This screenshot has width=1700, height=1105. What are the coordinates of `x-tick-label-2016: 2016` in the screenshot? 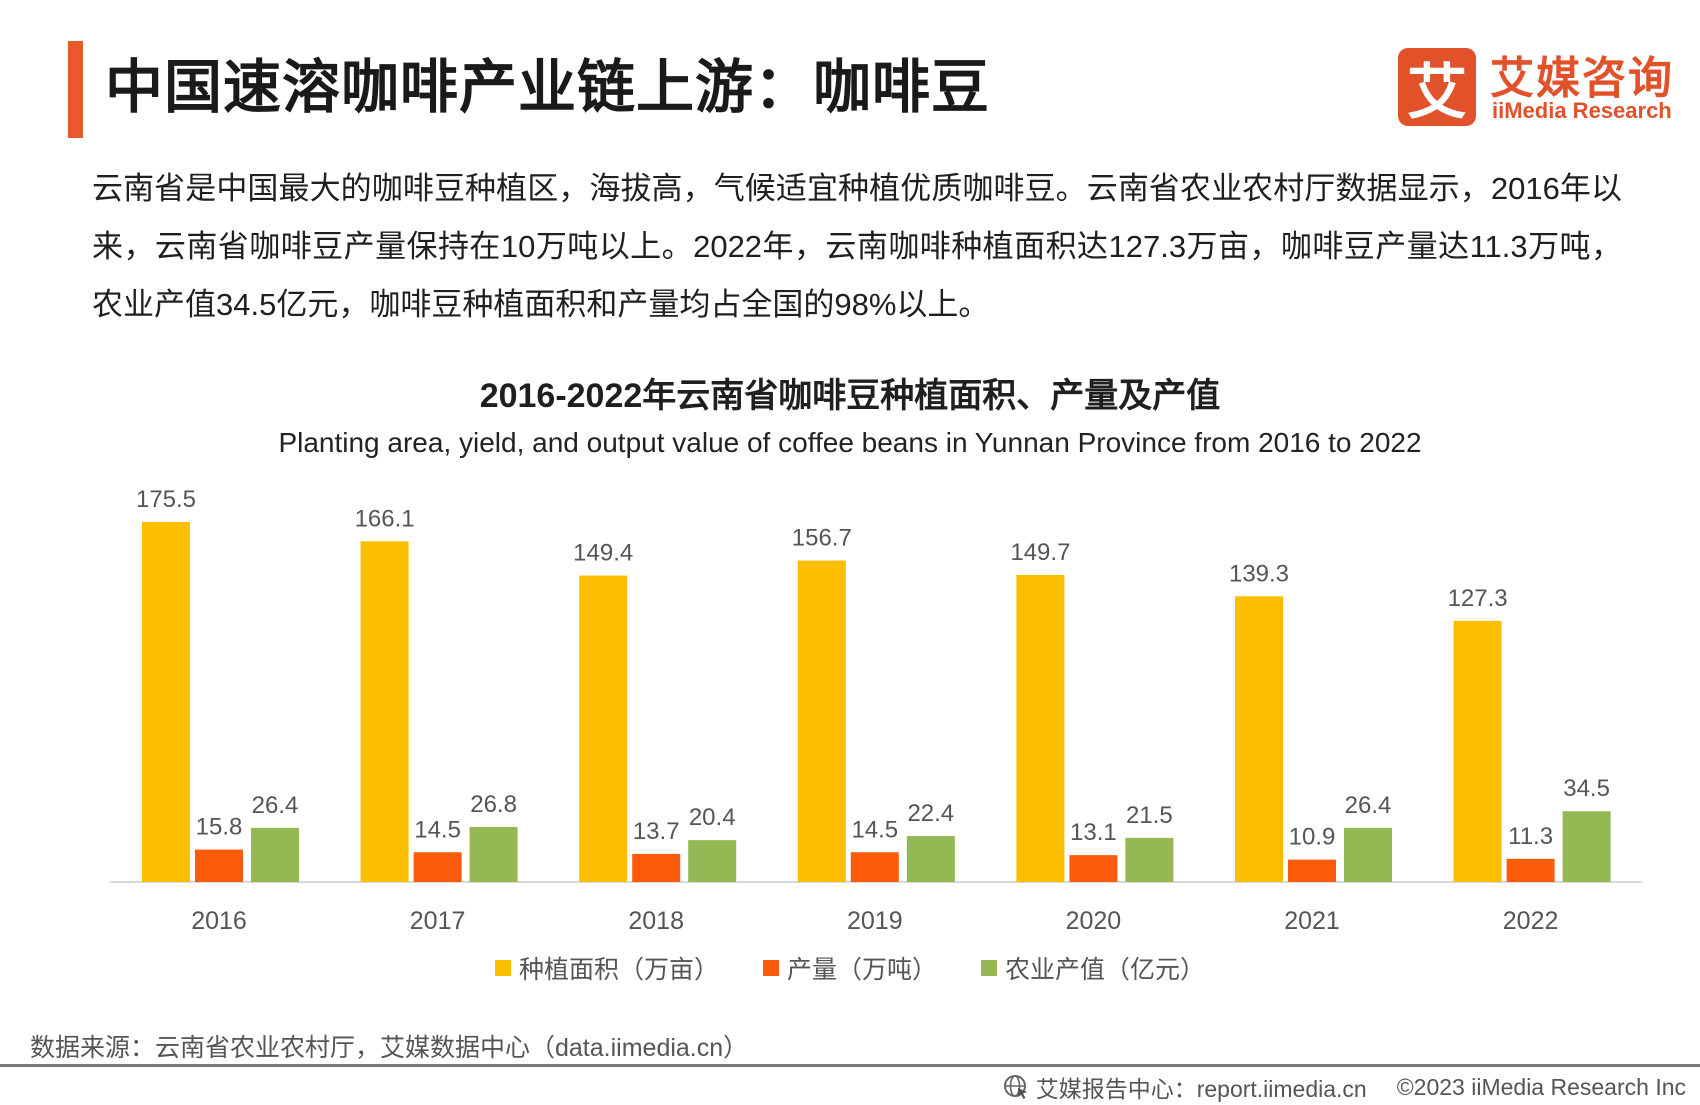 It's located at (219, 921).